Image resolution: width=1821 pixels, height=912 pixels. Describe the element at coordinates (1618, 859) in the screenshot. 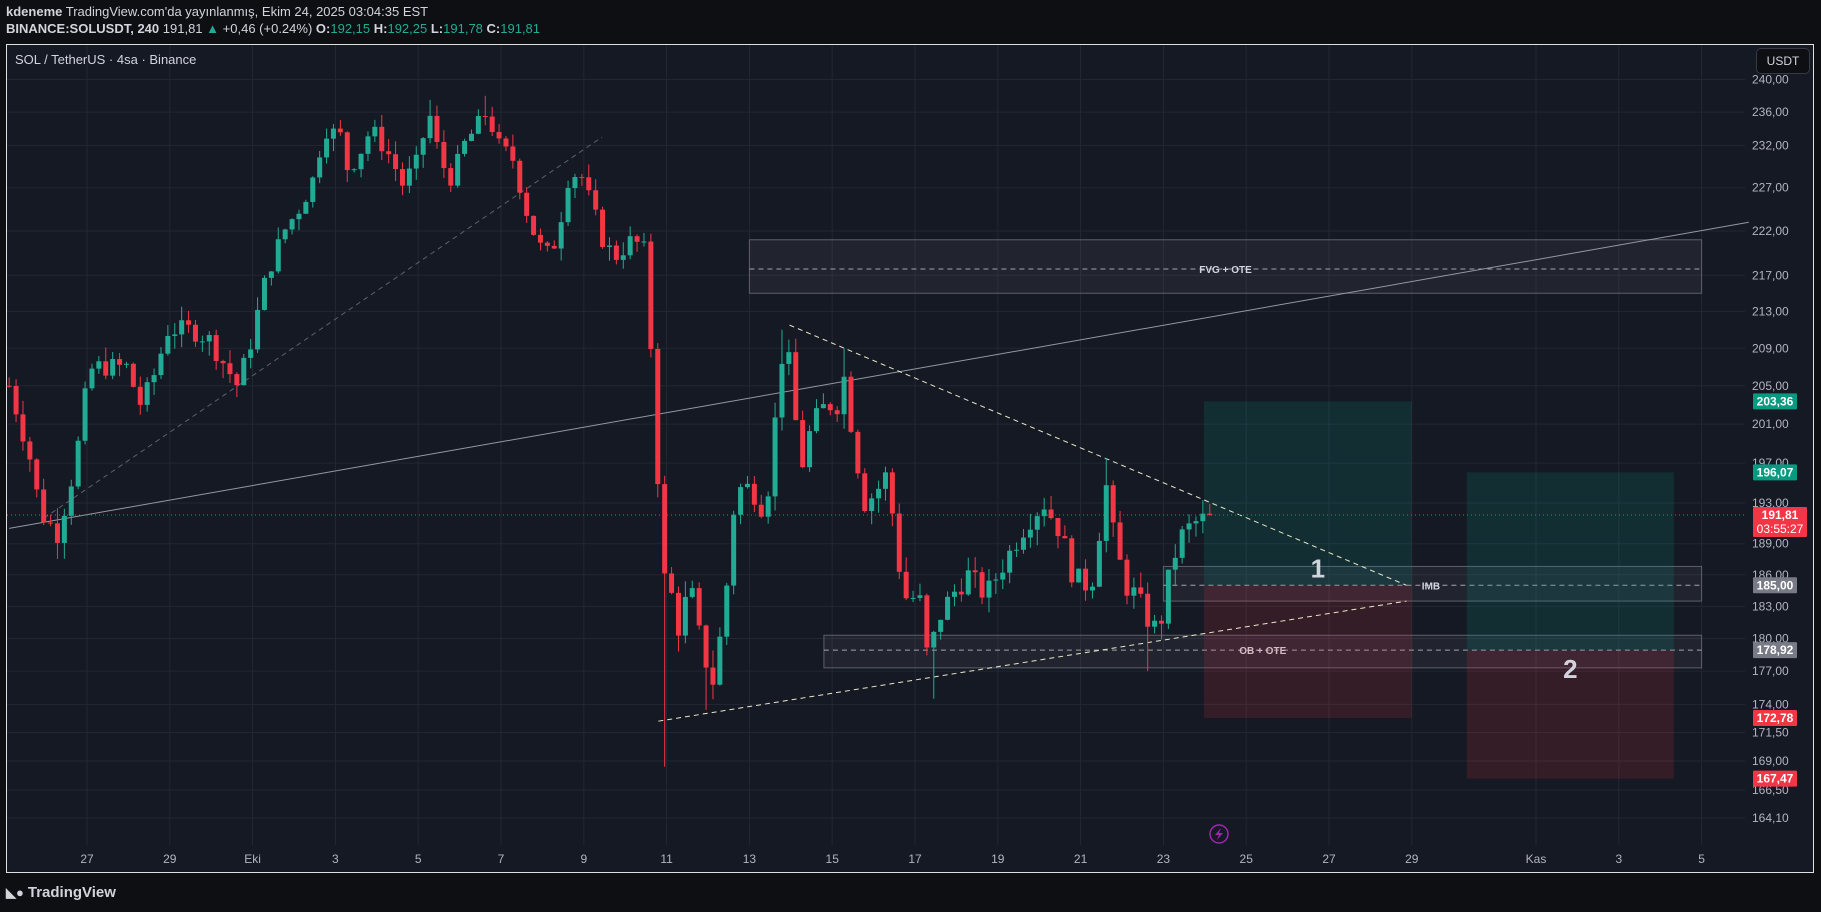

I see `x-tick-label: 3` at that location.